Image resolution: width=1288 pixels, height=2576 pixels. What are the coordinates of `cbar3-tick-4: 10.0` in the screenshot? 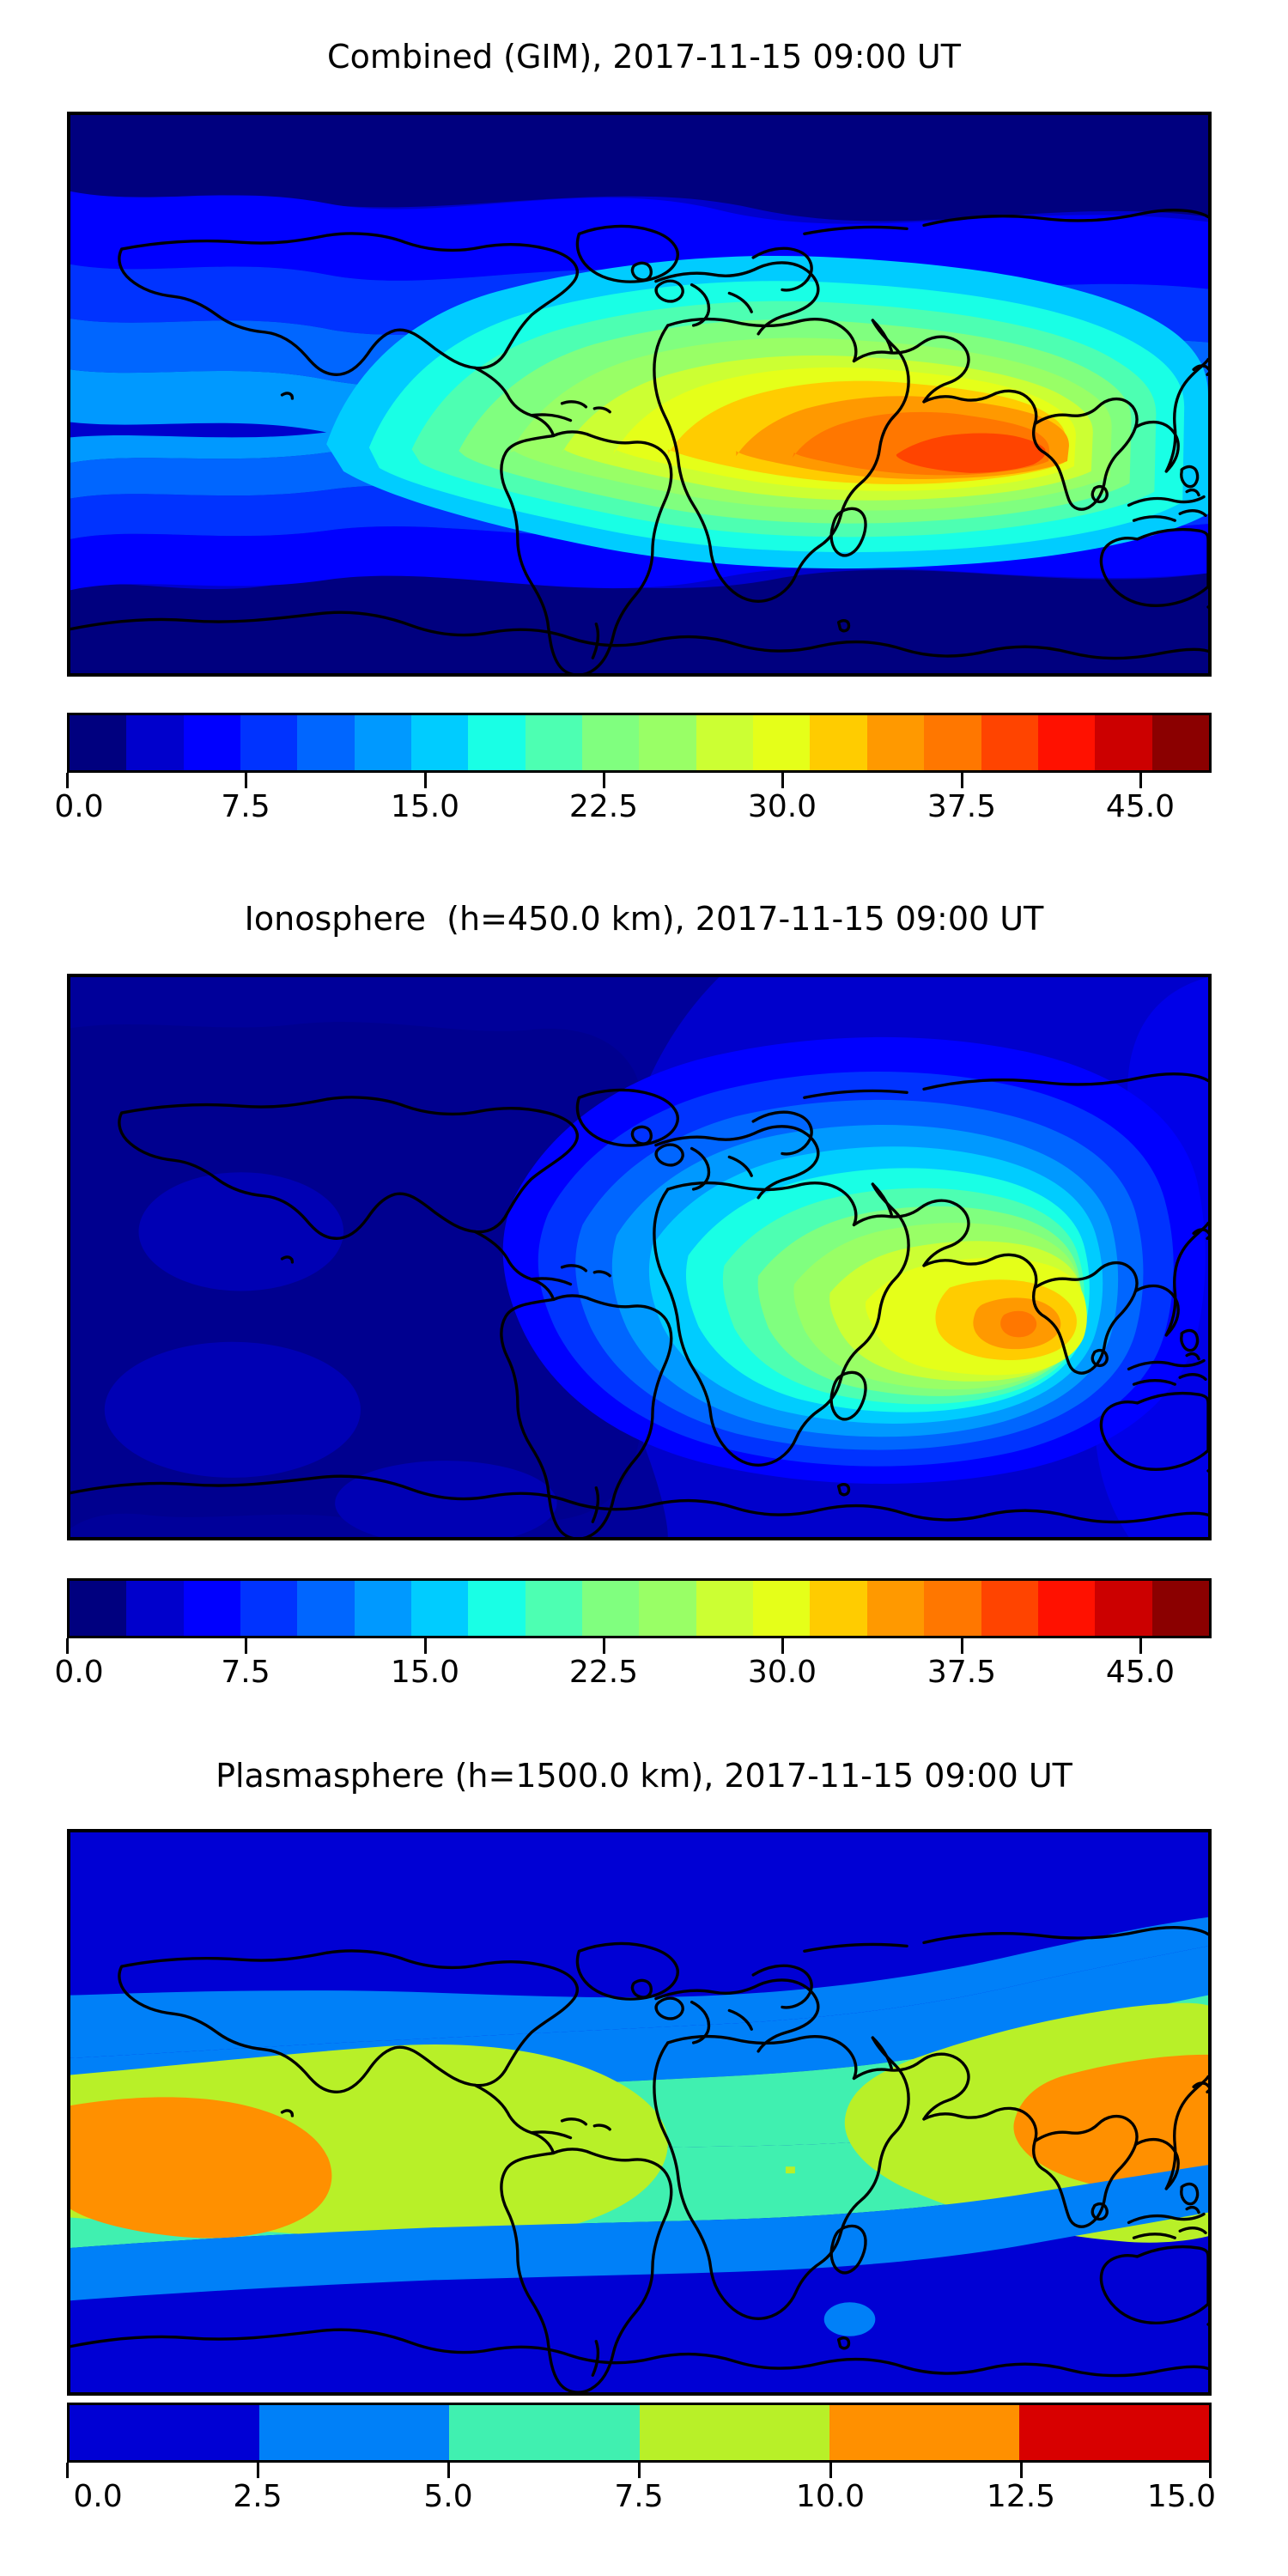 It's located at (830, 2496).